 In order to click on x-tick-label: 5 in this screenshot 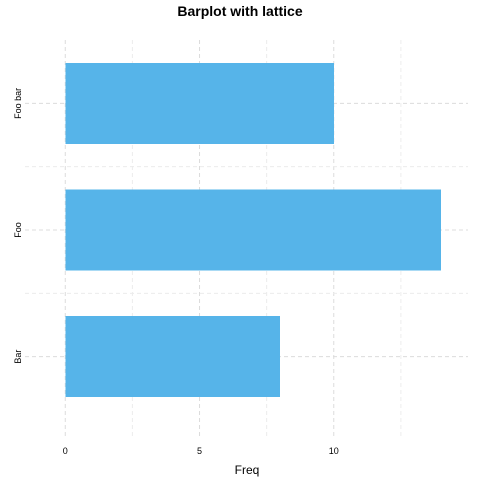, I will do `click(199, 451)`.